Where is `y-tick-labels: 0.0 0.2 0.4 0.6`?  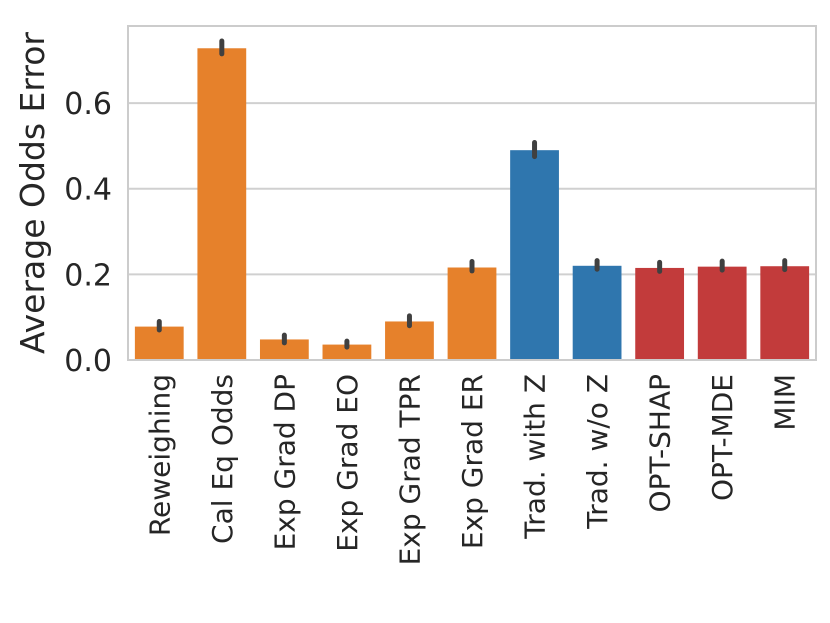
y-tick-labels: 0.0 0.2 0.4 0.6 is located at coordinates (88, 233).